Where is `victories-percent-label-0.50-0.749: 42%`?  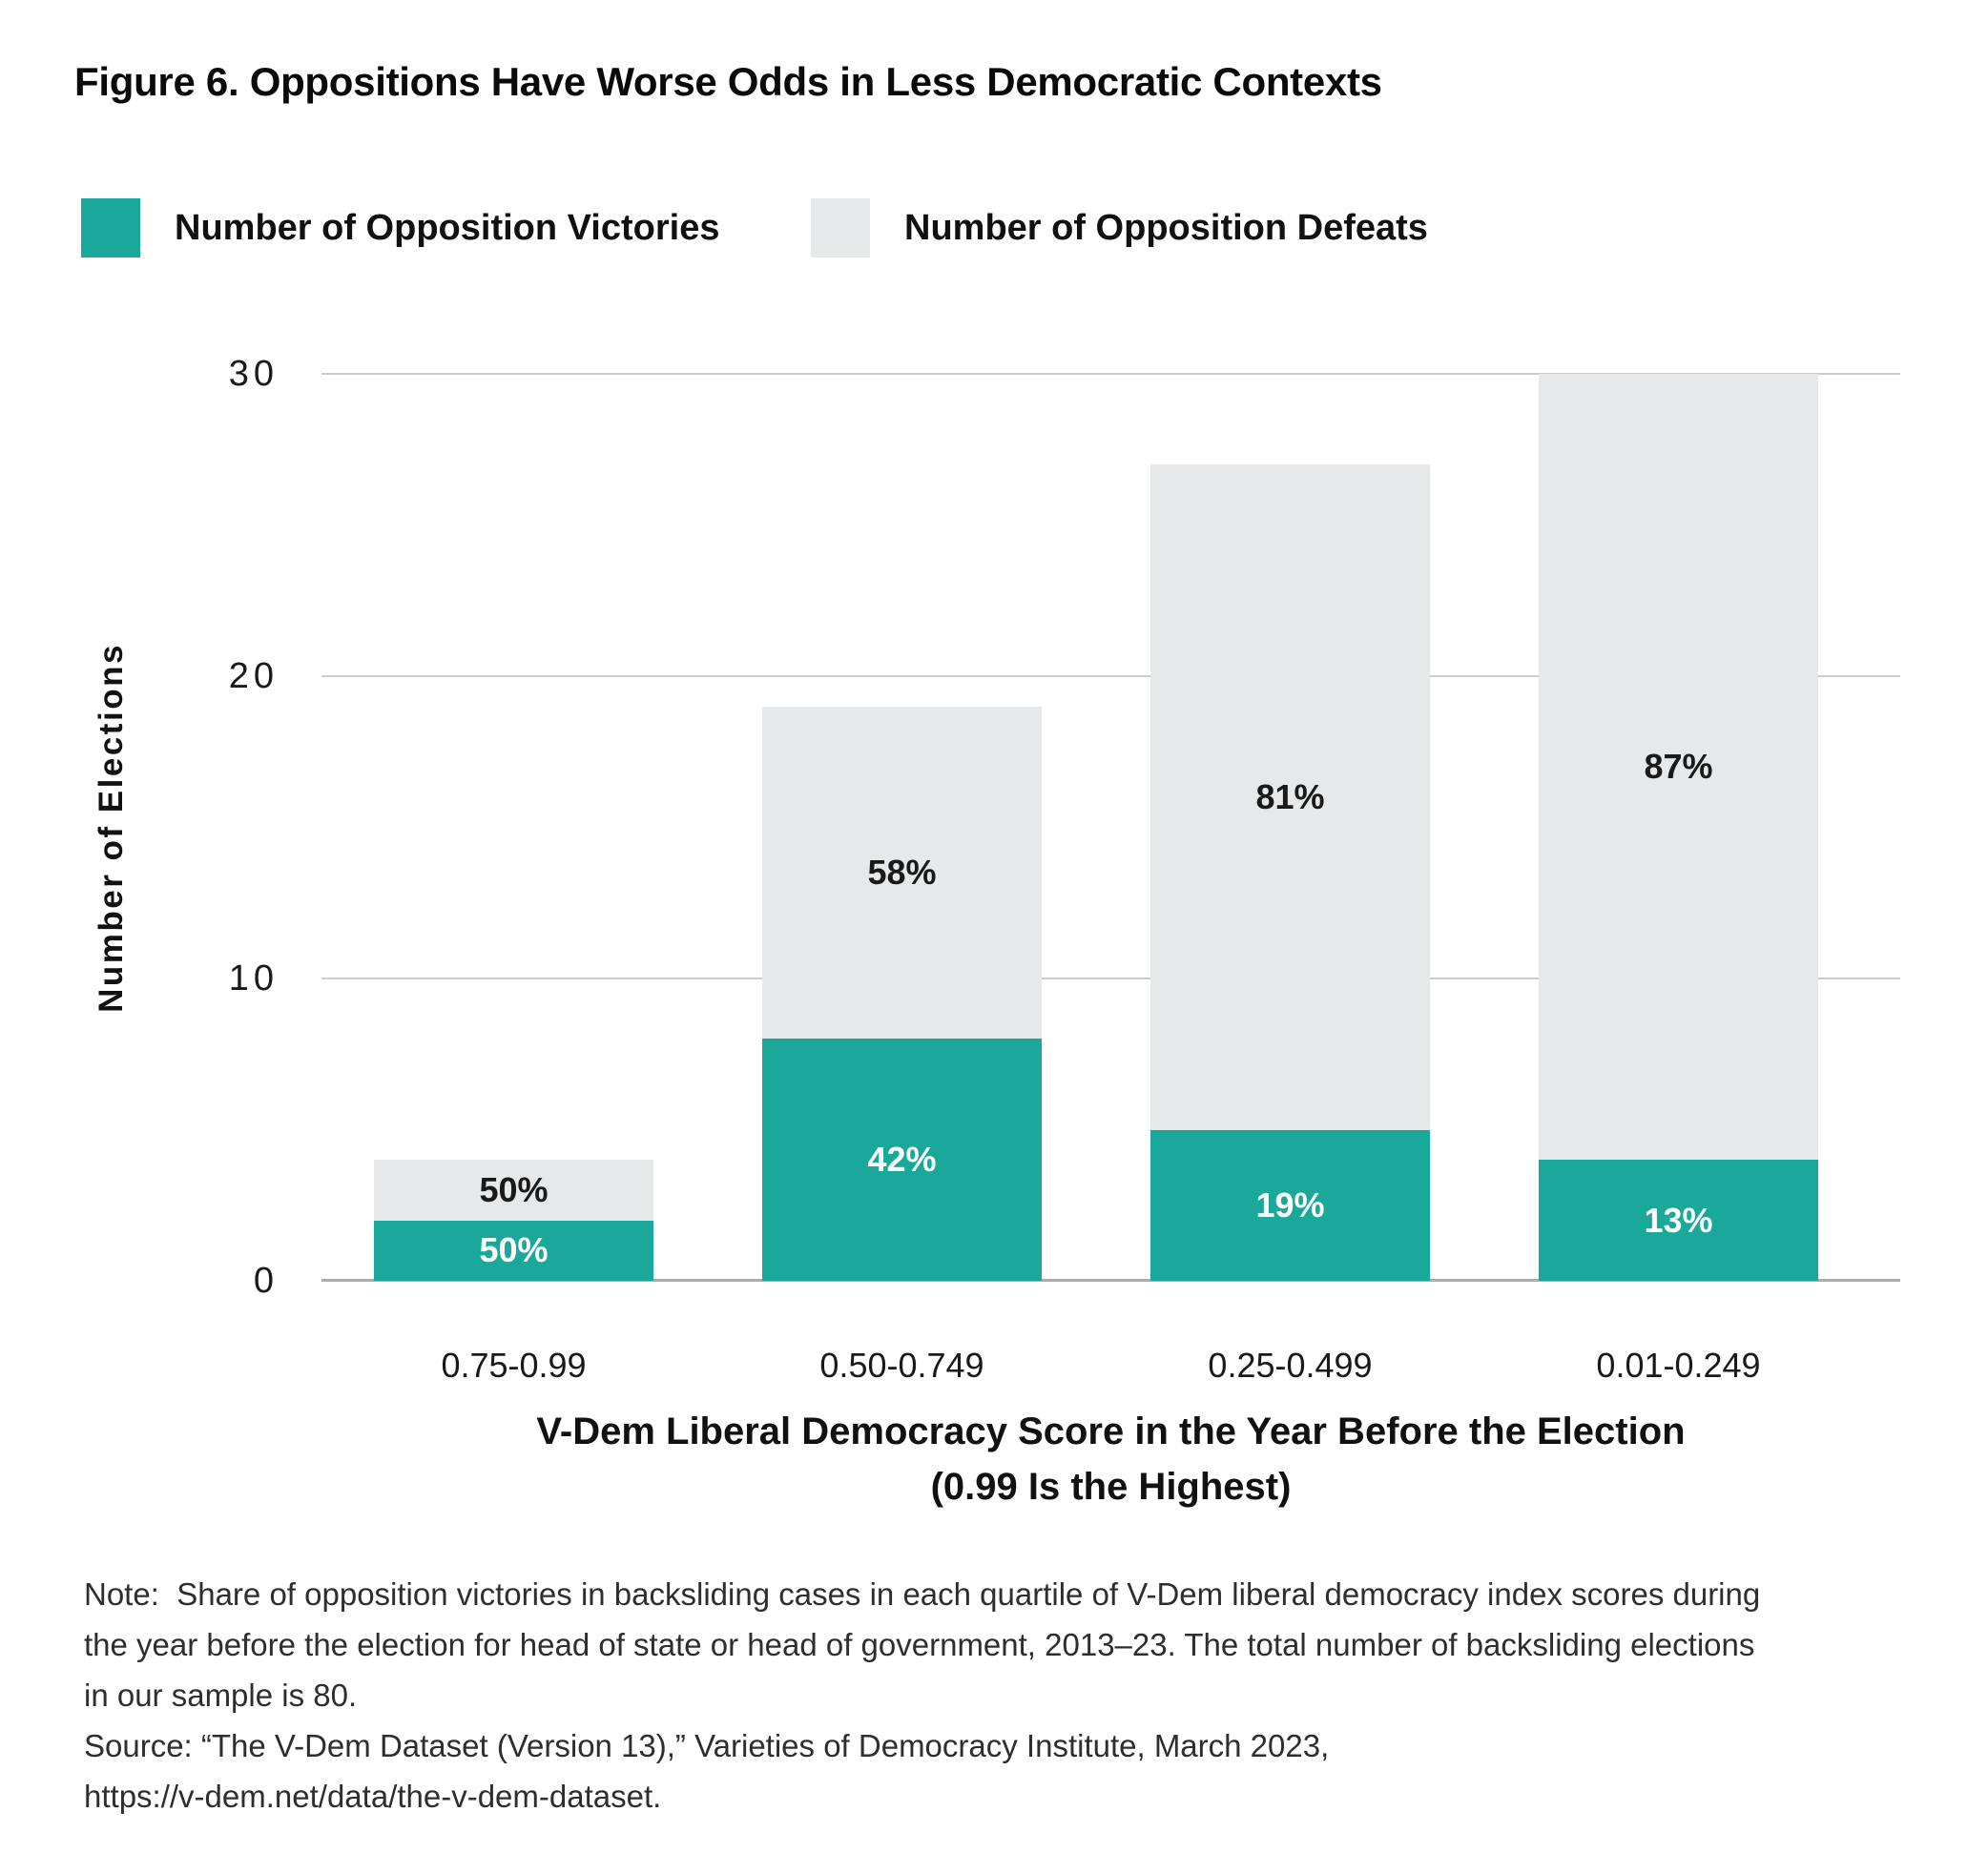
victories-percent-label-0.50-0.749: 42% is located at coordinates (902, 1160).